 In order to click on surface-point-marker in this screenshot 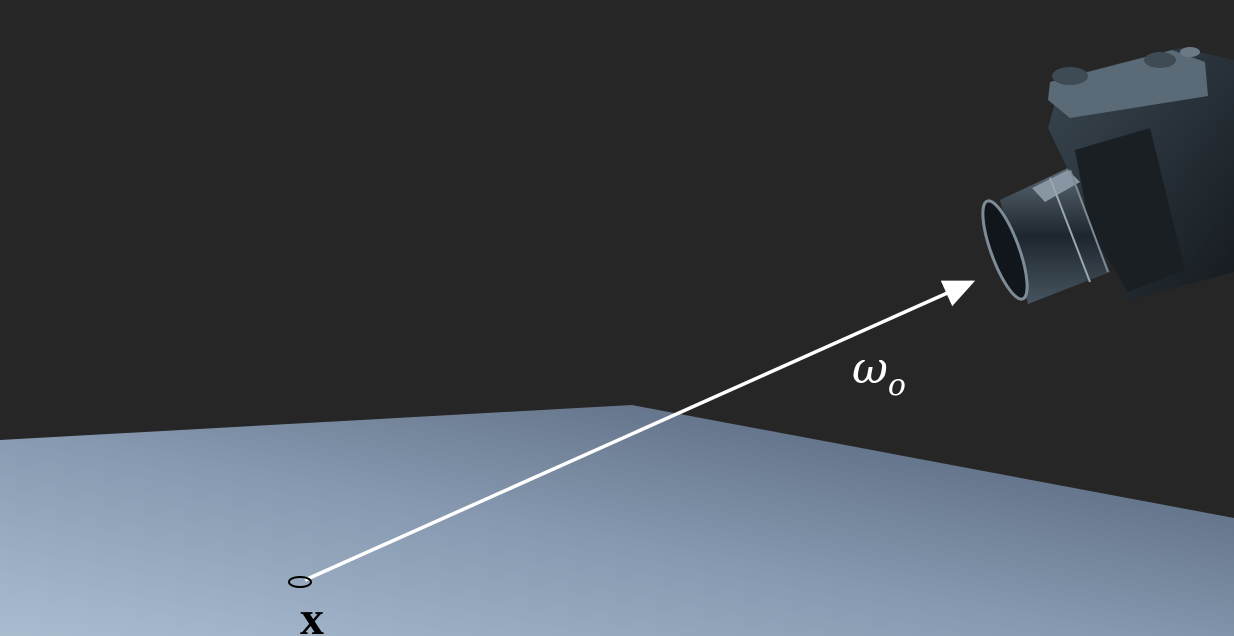, I will do `click(300, 582)`.